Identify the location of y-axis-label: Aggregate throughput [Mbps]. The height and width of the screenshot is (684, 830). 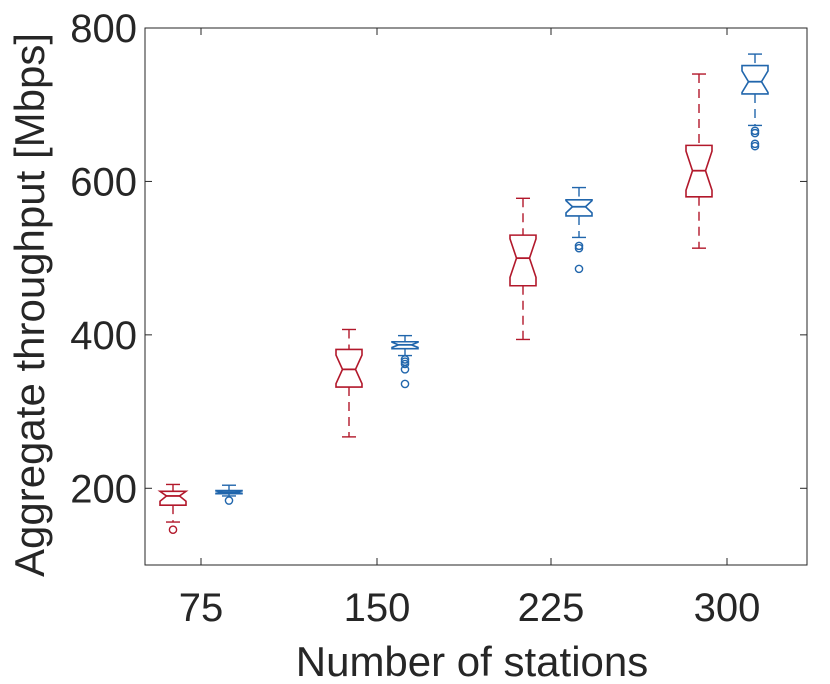
(29, 305).